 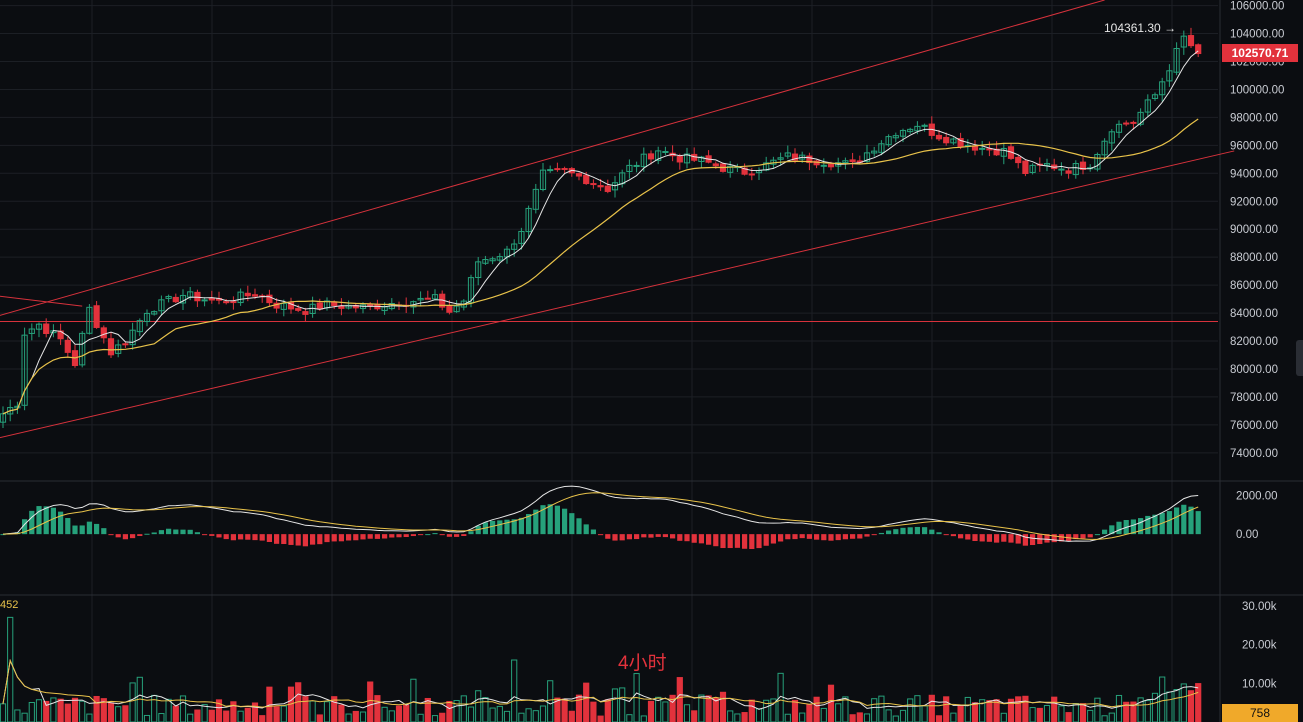 What do you see at coordinates (600, 516) in the screenshot?
I see `macd-dea-line` at bounding box center [600, 516].